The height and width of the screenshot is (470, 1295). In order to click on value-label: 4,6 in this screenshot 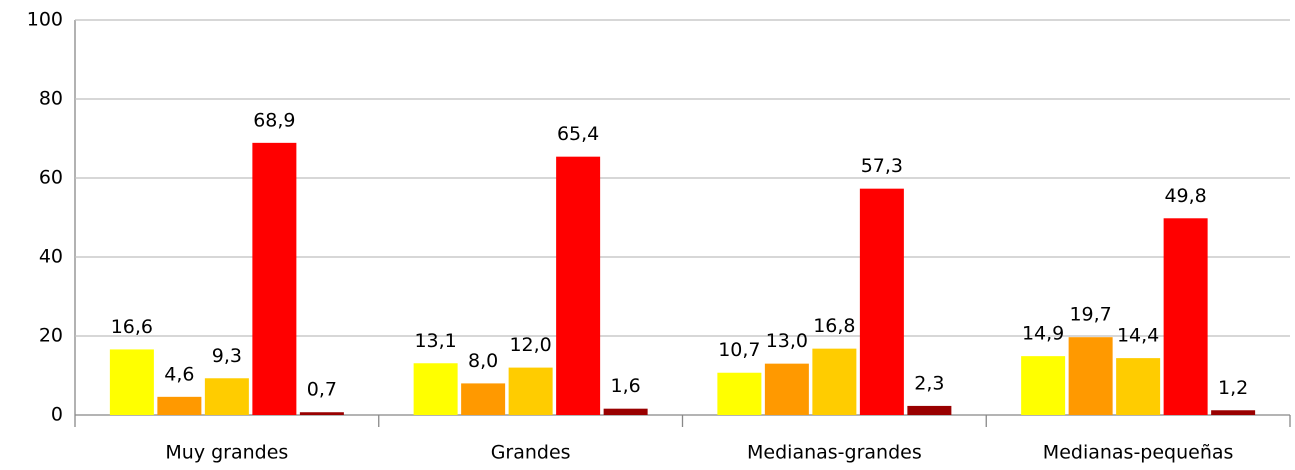, I will do `click(179, 374)`.